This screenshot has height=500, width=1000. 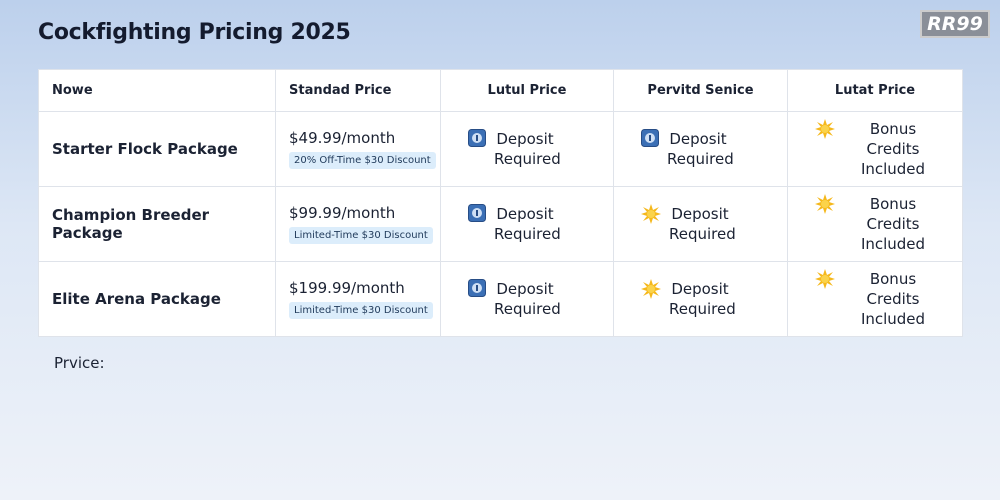 I want to click on package-name: Champion Breeder Package, so click(x=157, y=224).